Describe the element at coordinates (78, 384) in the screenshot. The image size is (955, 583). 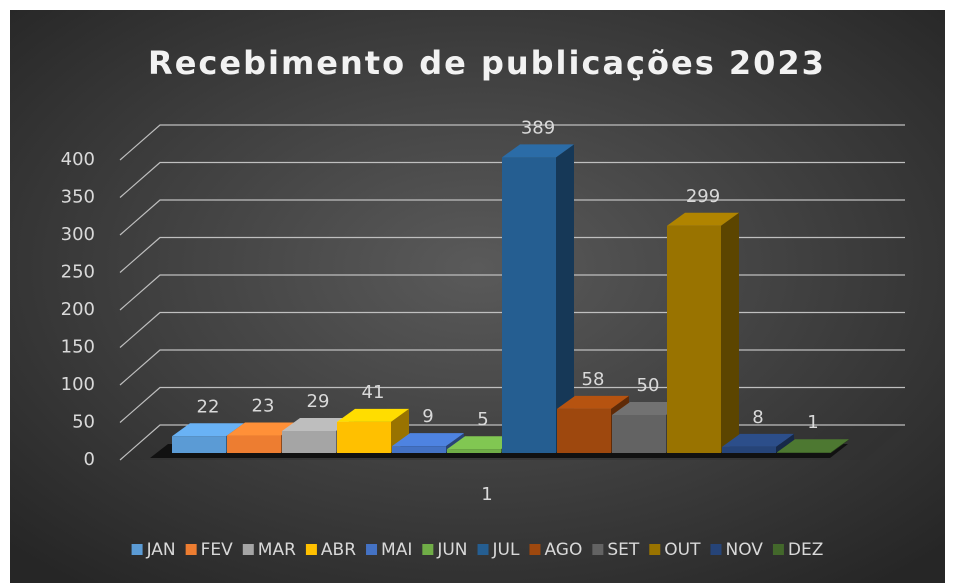
I see `y-tick-label: 100` at that location.